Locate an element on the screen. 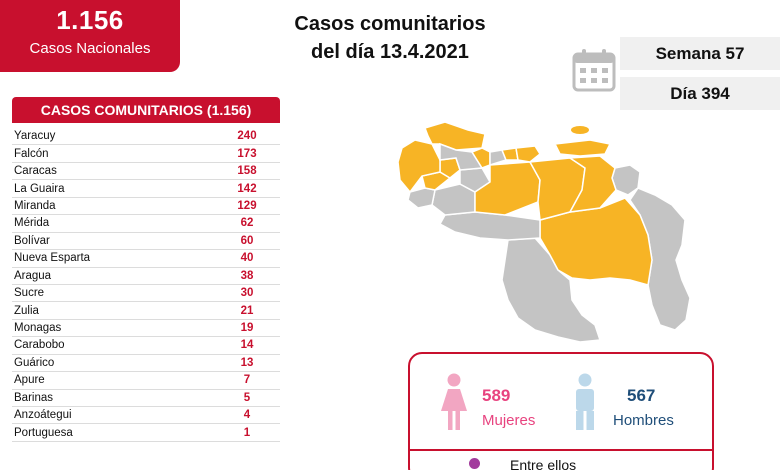  title-line-1: Casos comunitarios is located at coordinates (390, 24).